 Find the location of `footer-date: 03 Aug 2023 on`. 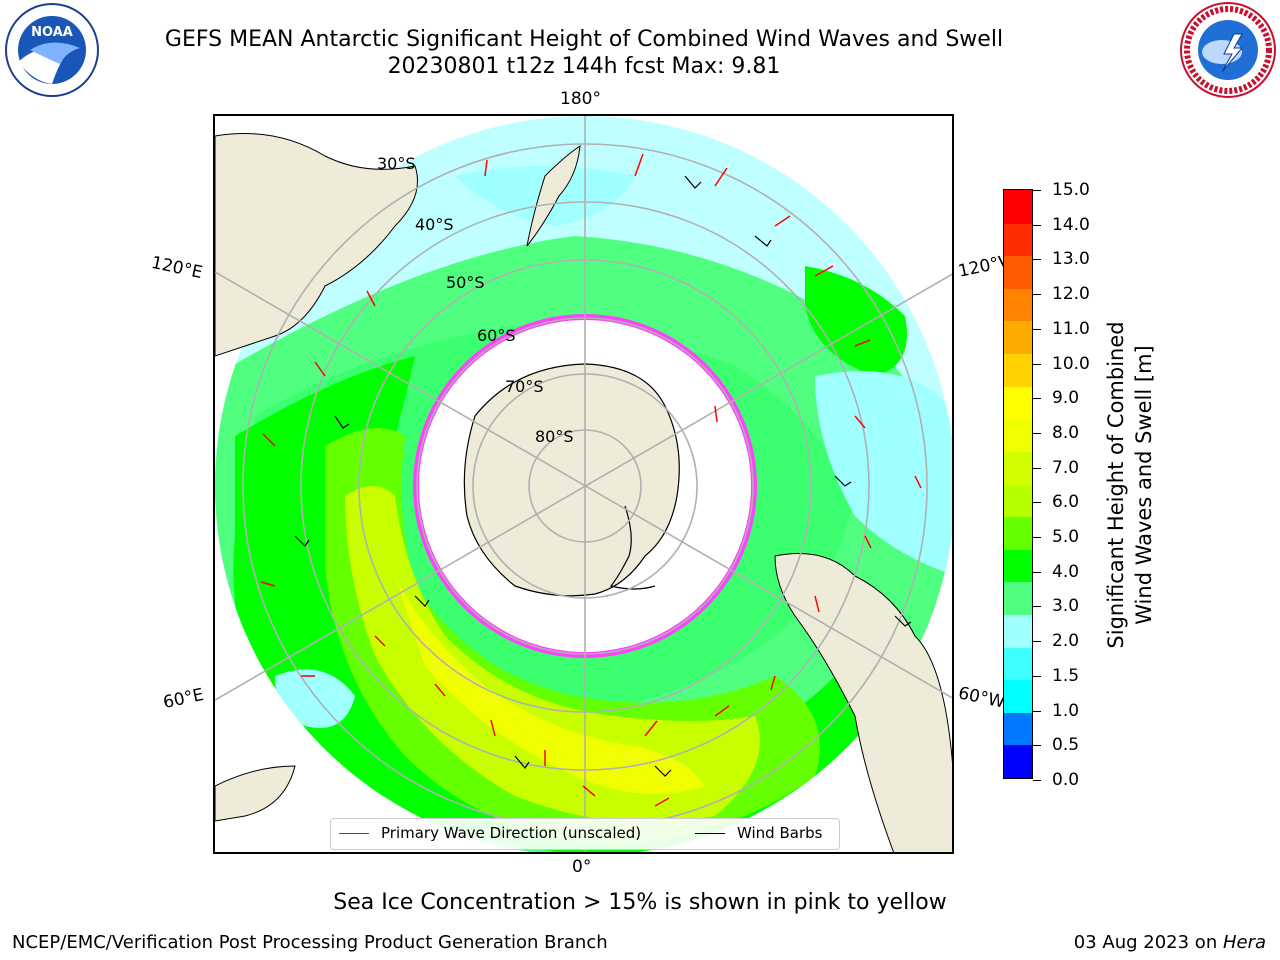

footer-date: 03 Aug 2023 on is located at coordinates (1148, 942).